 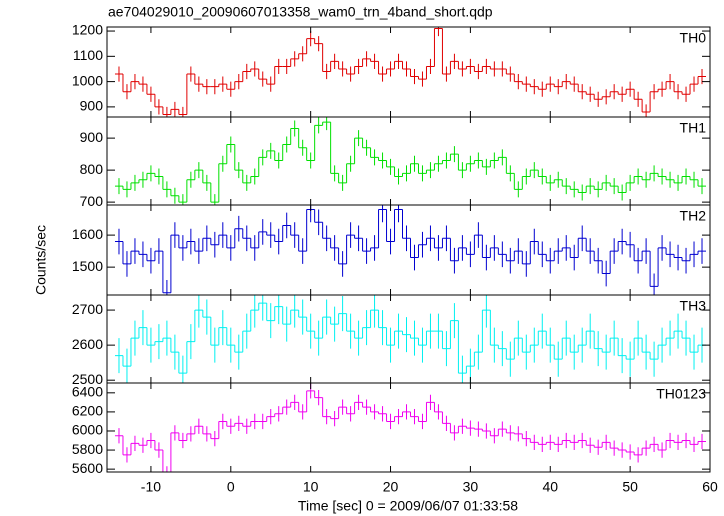 I want to click on x-axis-label: Time [sec] 0 = 2009/06/07 01:33:58, so click(x=408, y=506).